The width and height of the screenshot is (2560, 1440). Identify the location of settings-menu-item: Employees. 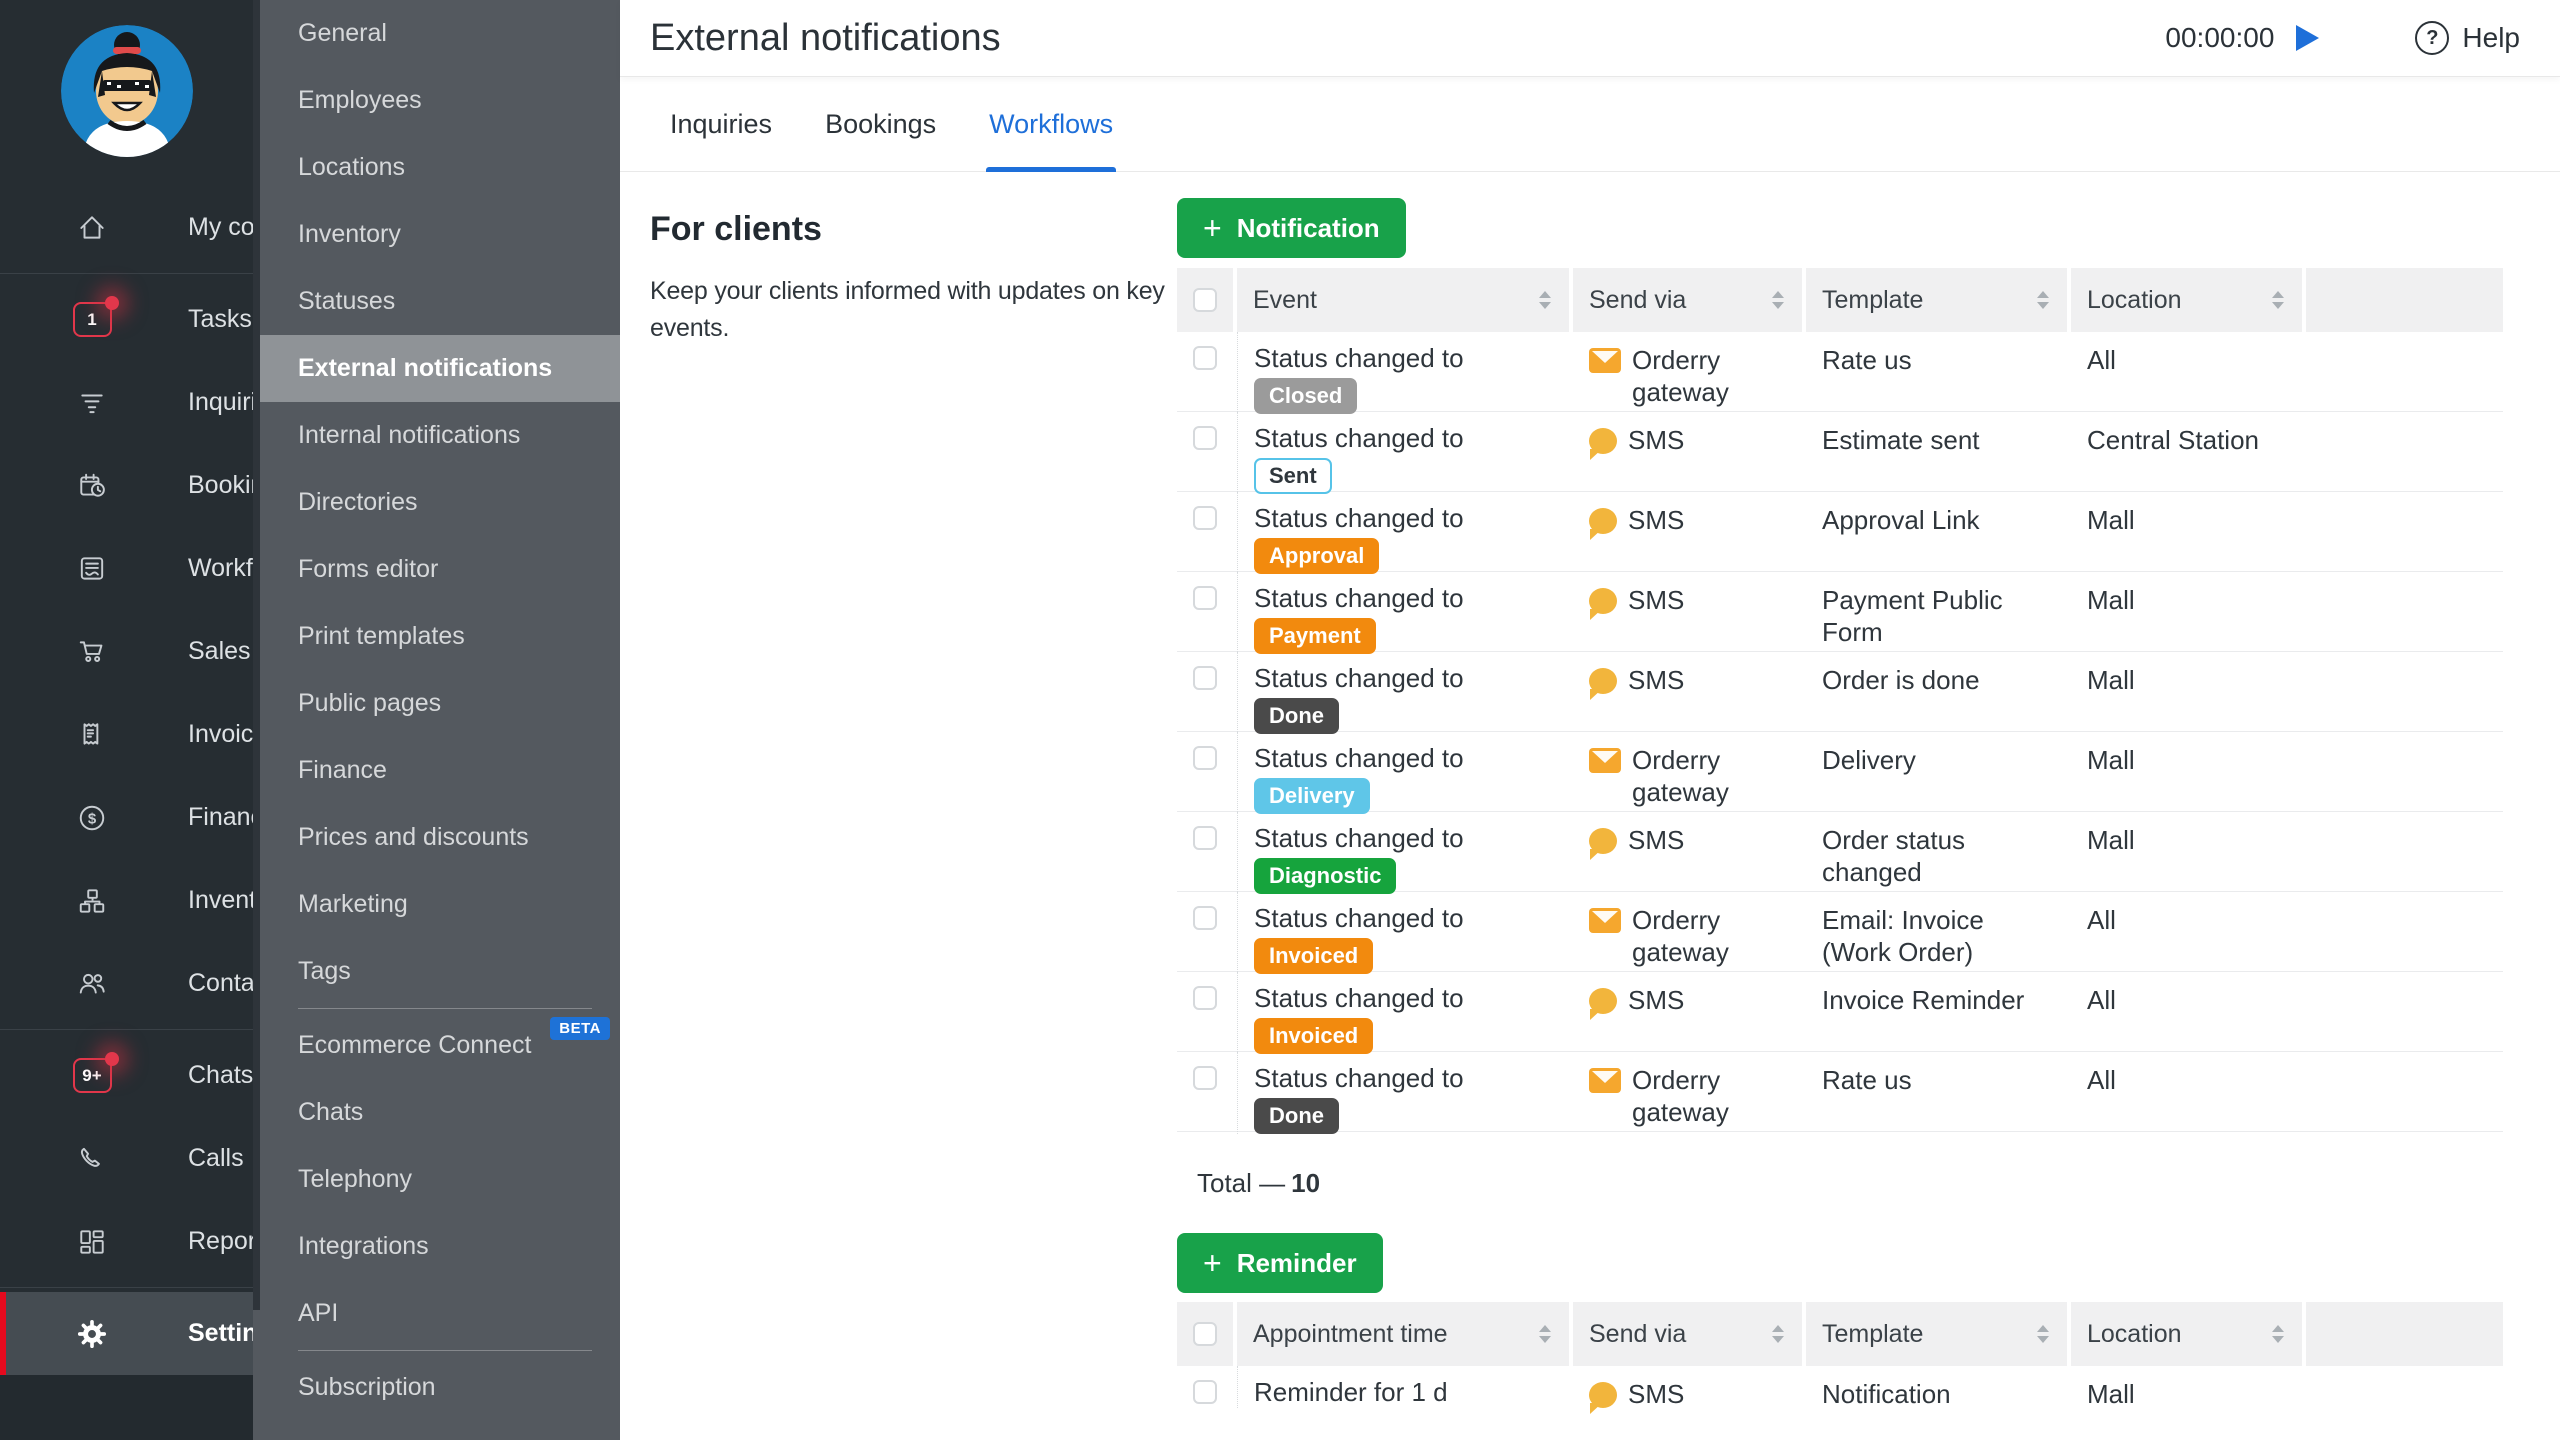
(360, 100).